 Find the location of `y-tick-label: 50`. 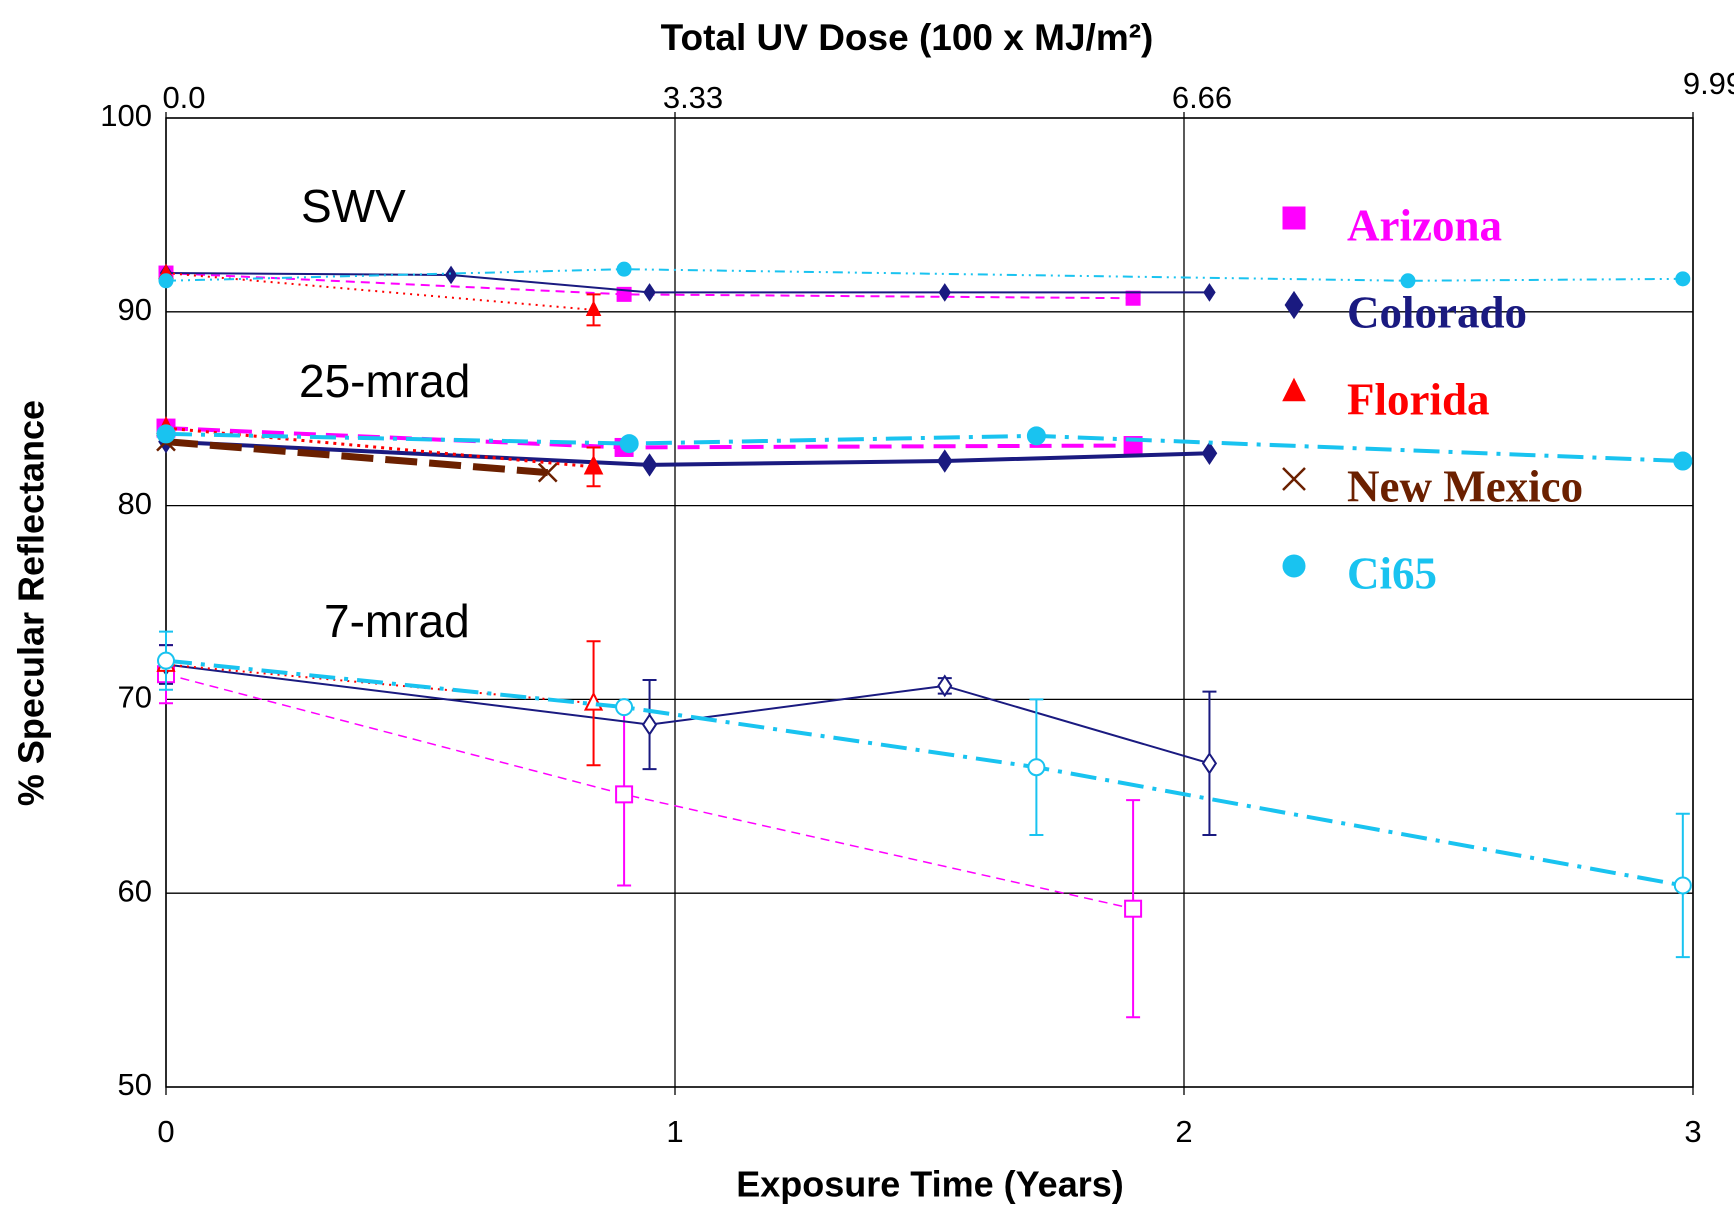

y-tick-label: 50 is located at coordinates (135, 1084).